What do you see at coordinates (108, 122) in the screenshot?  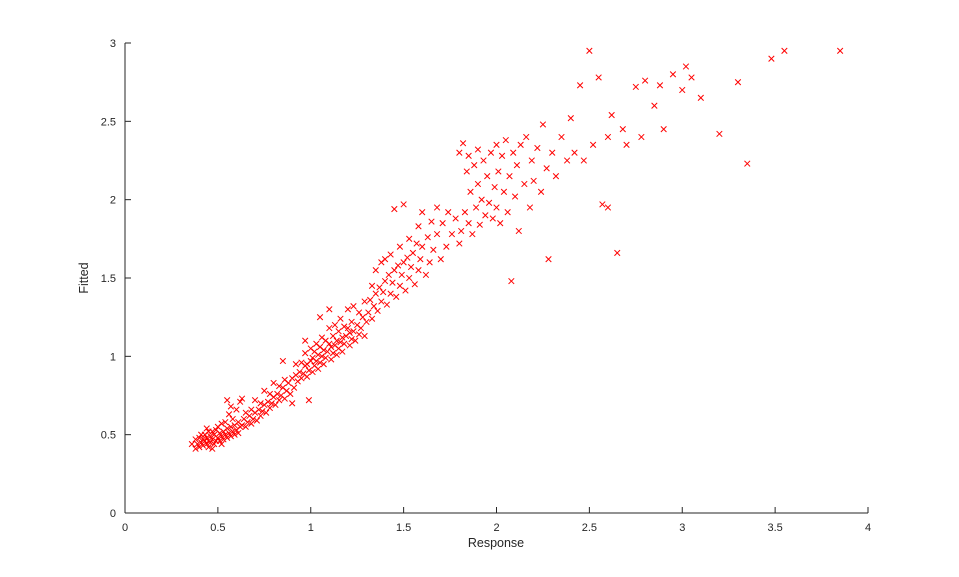 I see `y-tick-label: 2.5` at bounding box center [108, 122].